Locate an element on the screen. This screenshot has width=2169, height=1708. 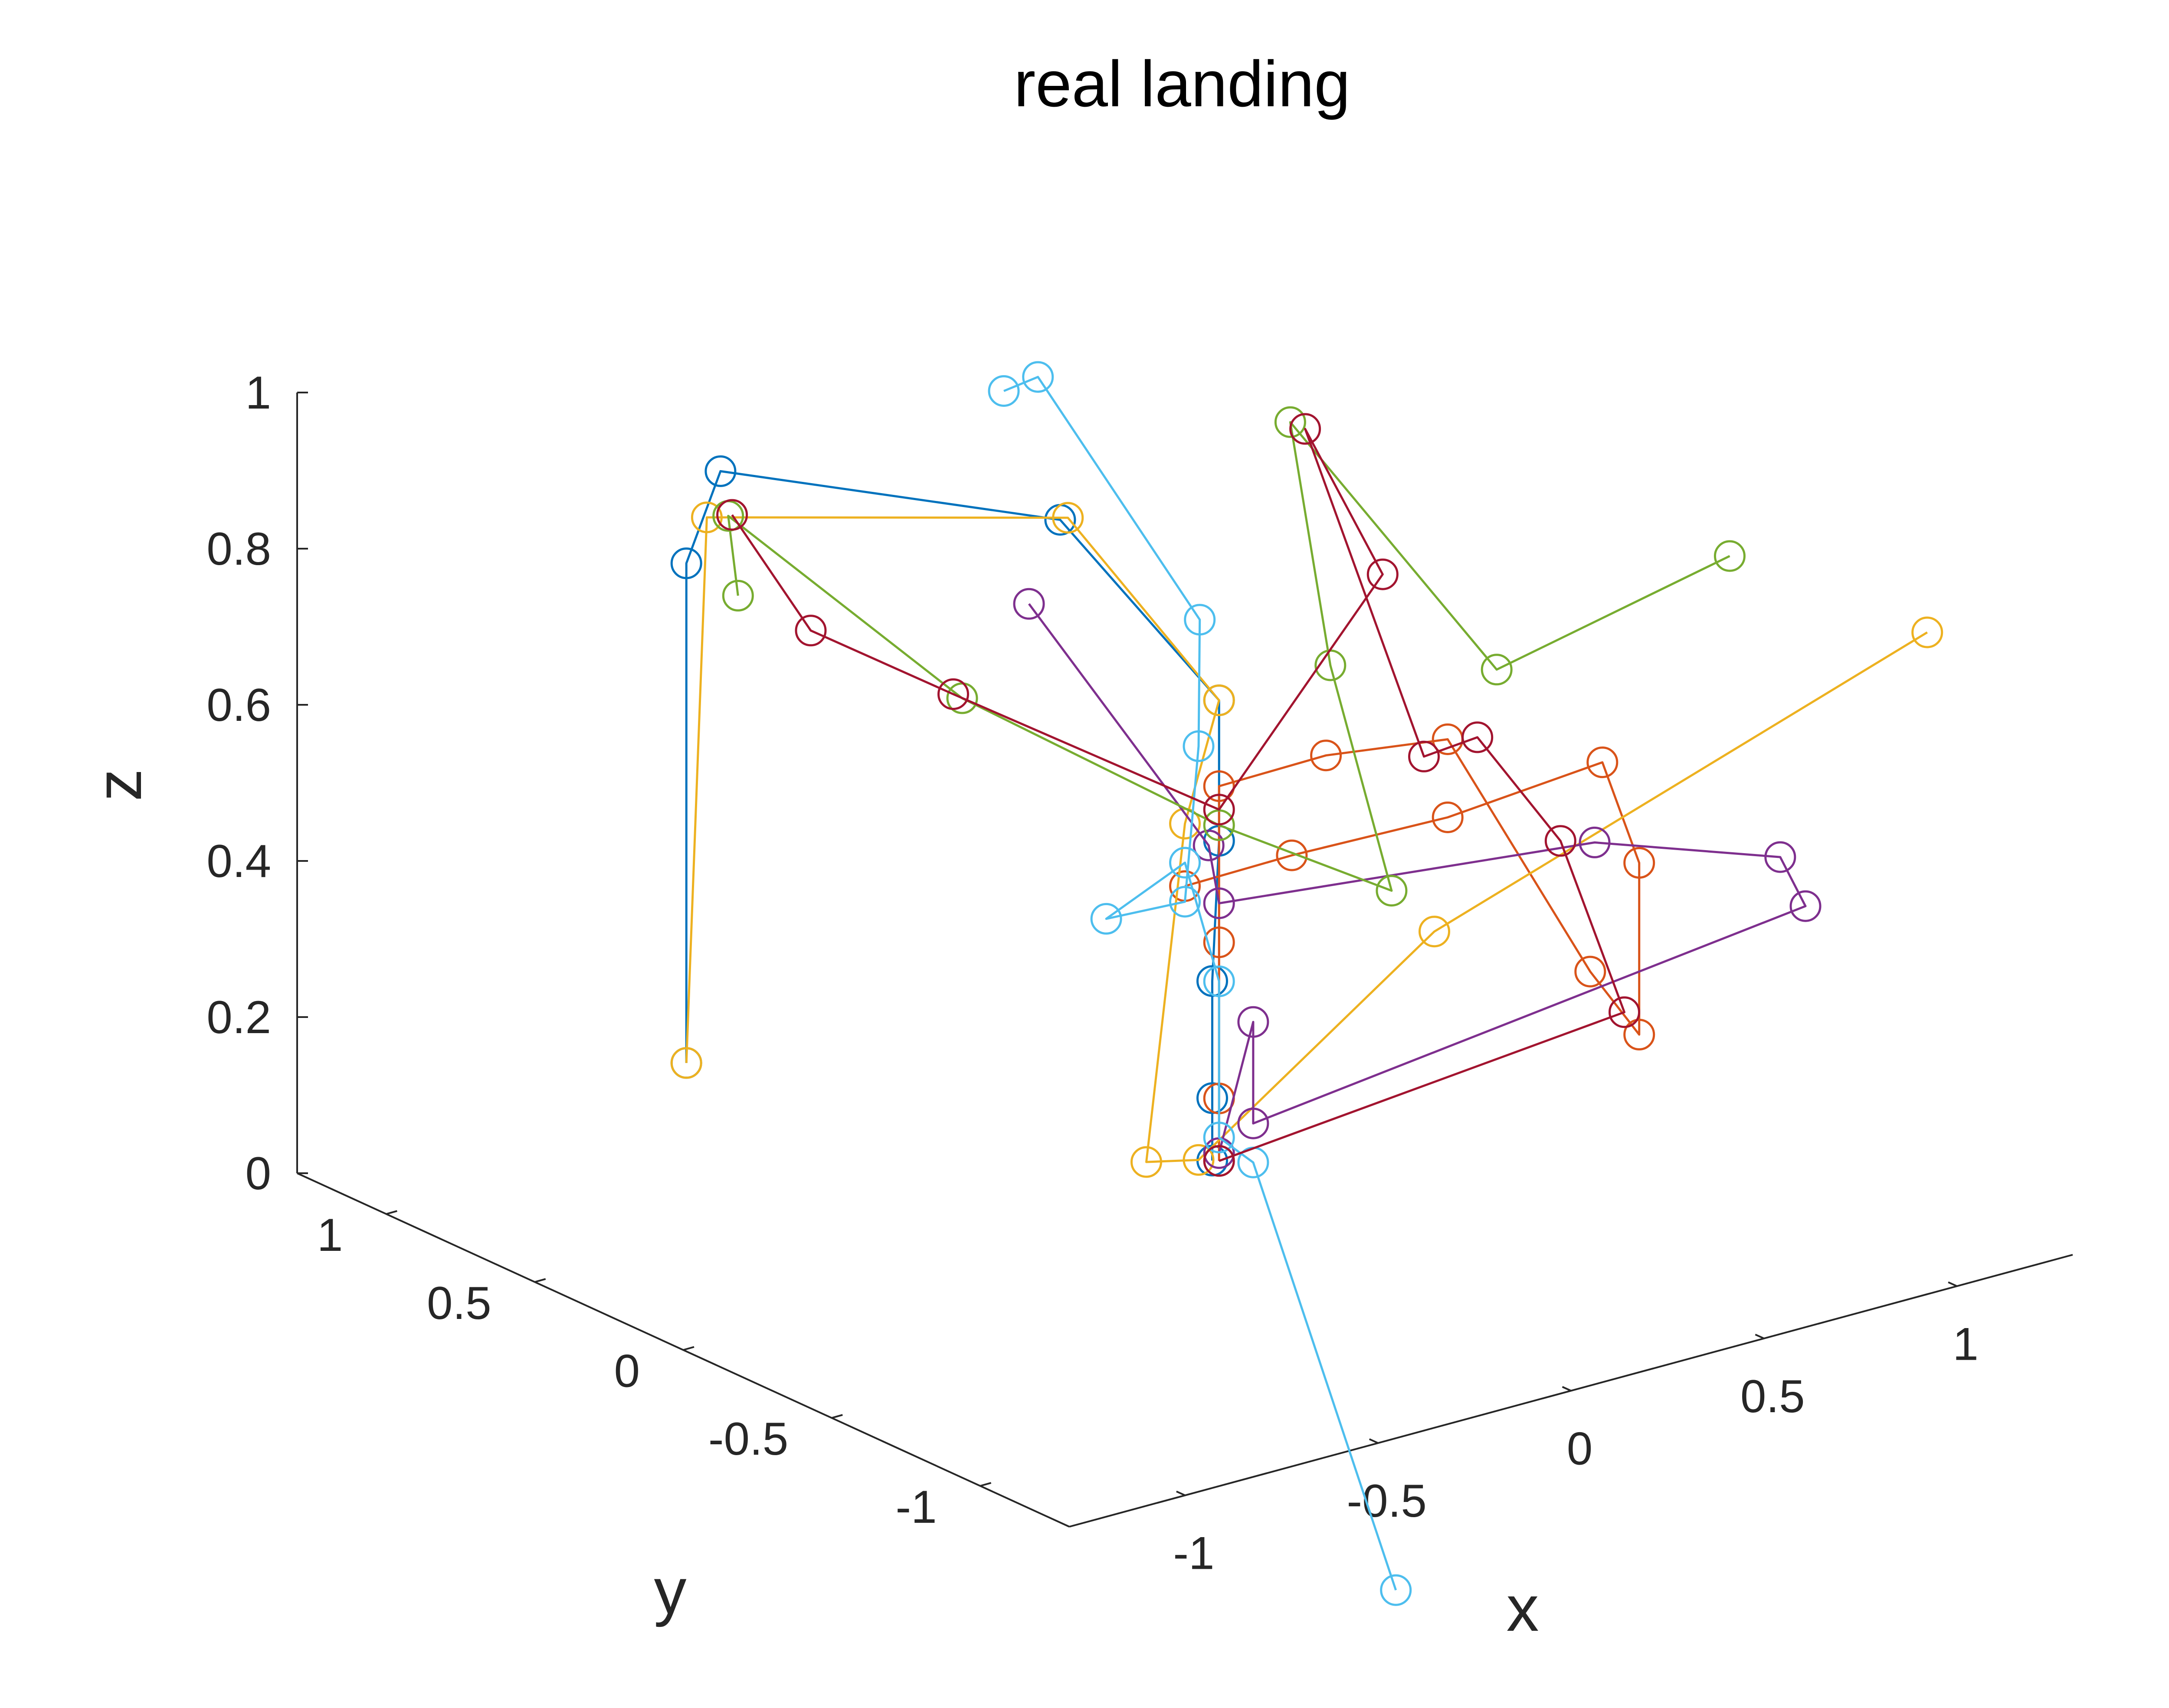
y-tick-label: 0 is located at coordinates (627, 1371).